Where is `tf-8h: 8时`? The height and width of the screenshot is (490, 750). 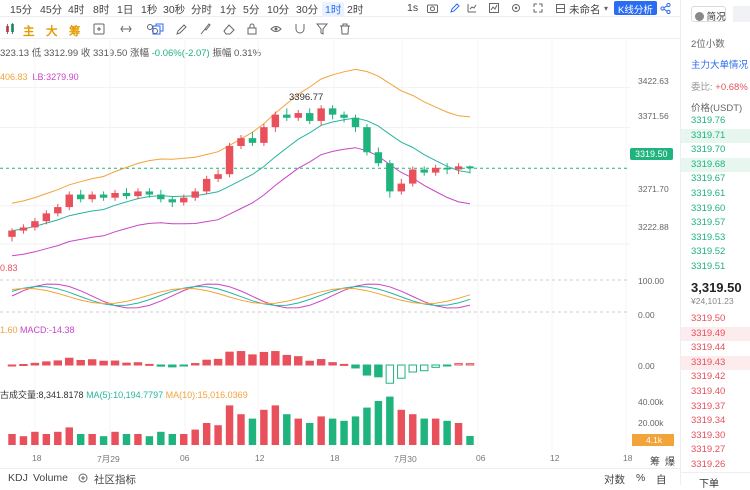
tf-8h: 8时 is located at coordinates (101, 10).